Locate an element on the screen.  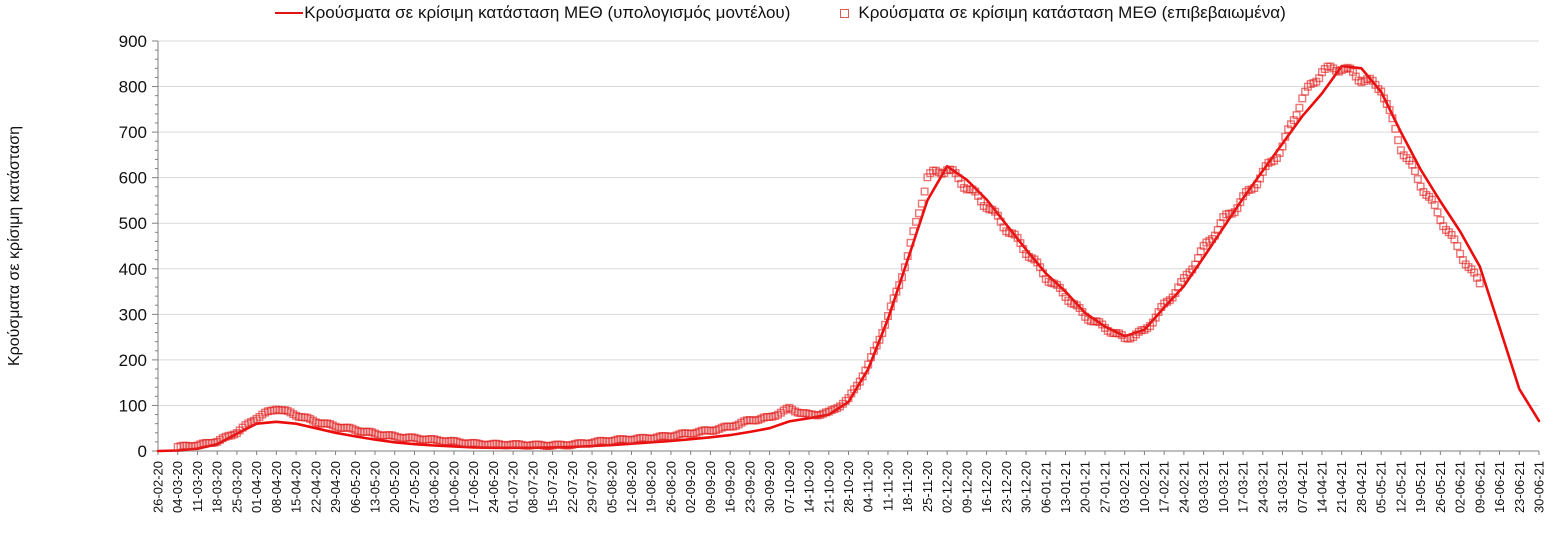
x-tick-label: 29-04-20 is located at coordinates (335, 487).